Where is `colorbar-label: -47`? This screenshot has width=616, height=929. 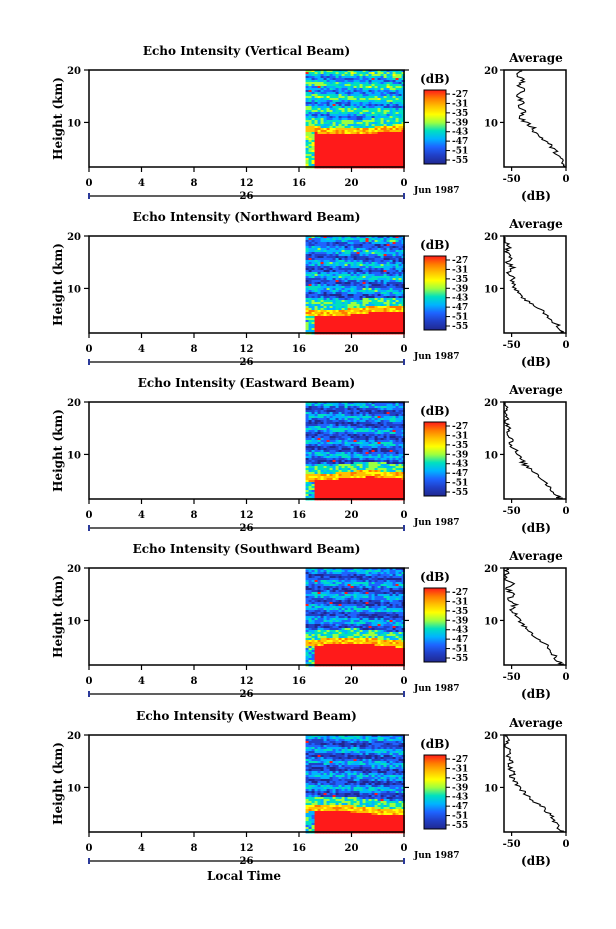
colorbar-label: -47 is located at coordinates (460, 308).